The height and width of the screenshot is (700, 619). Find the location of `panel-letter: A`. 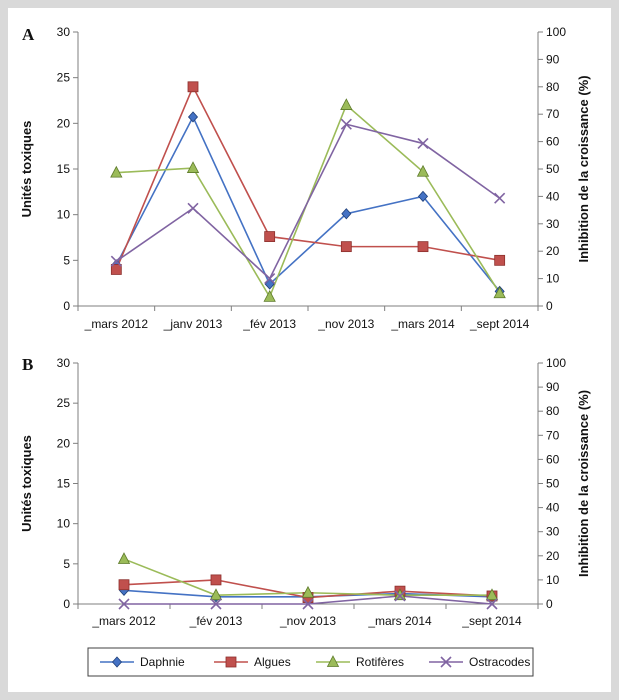

panel-letter: A is located at coordinates (28, 34).